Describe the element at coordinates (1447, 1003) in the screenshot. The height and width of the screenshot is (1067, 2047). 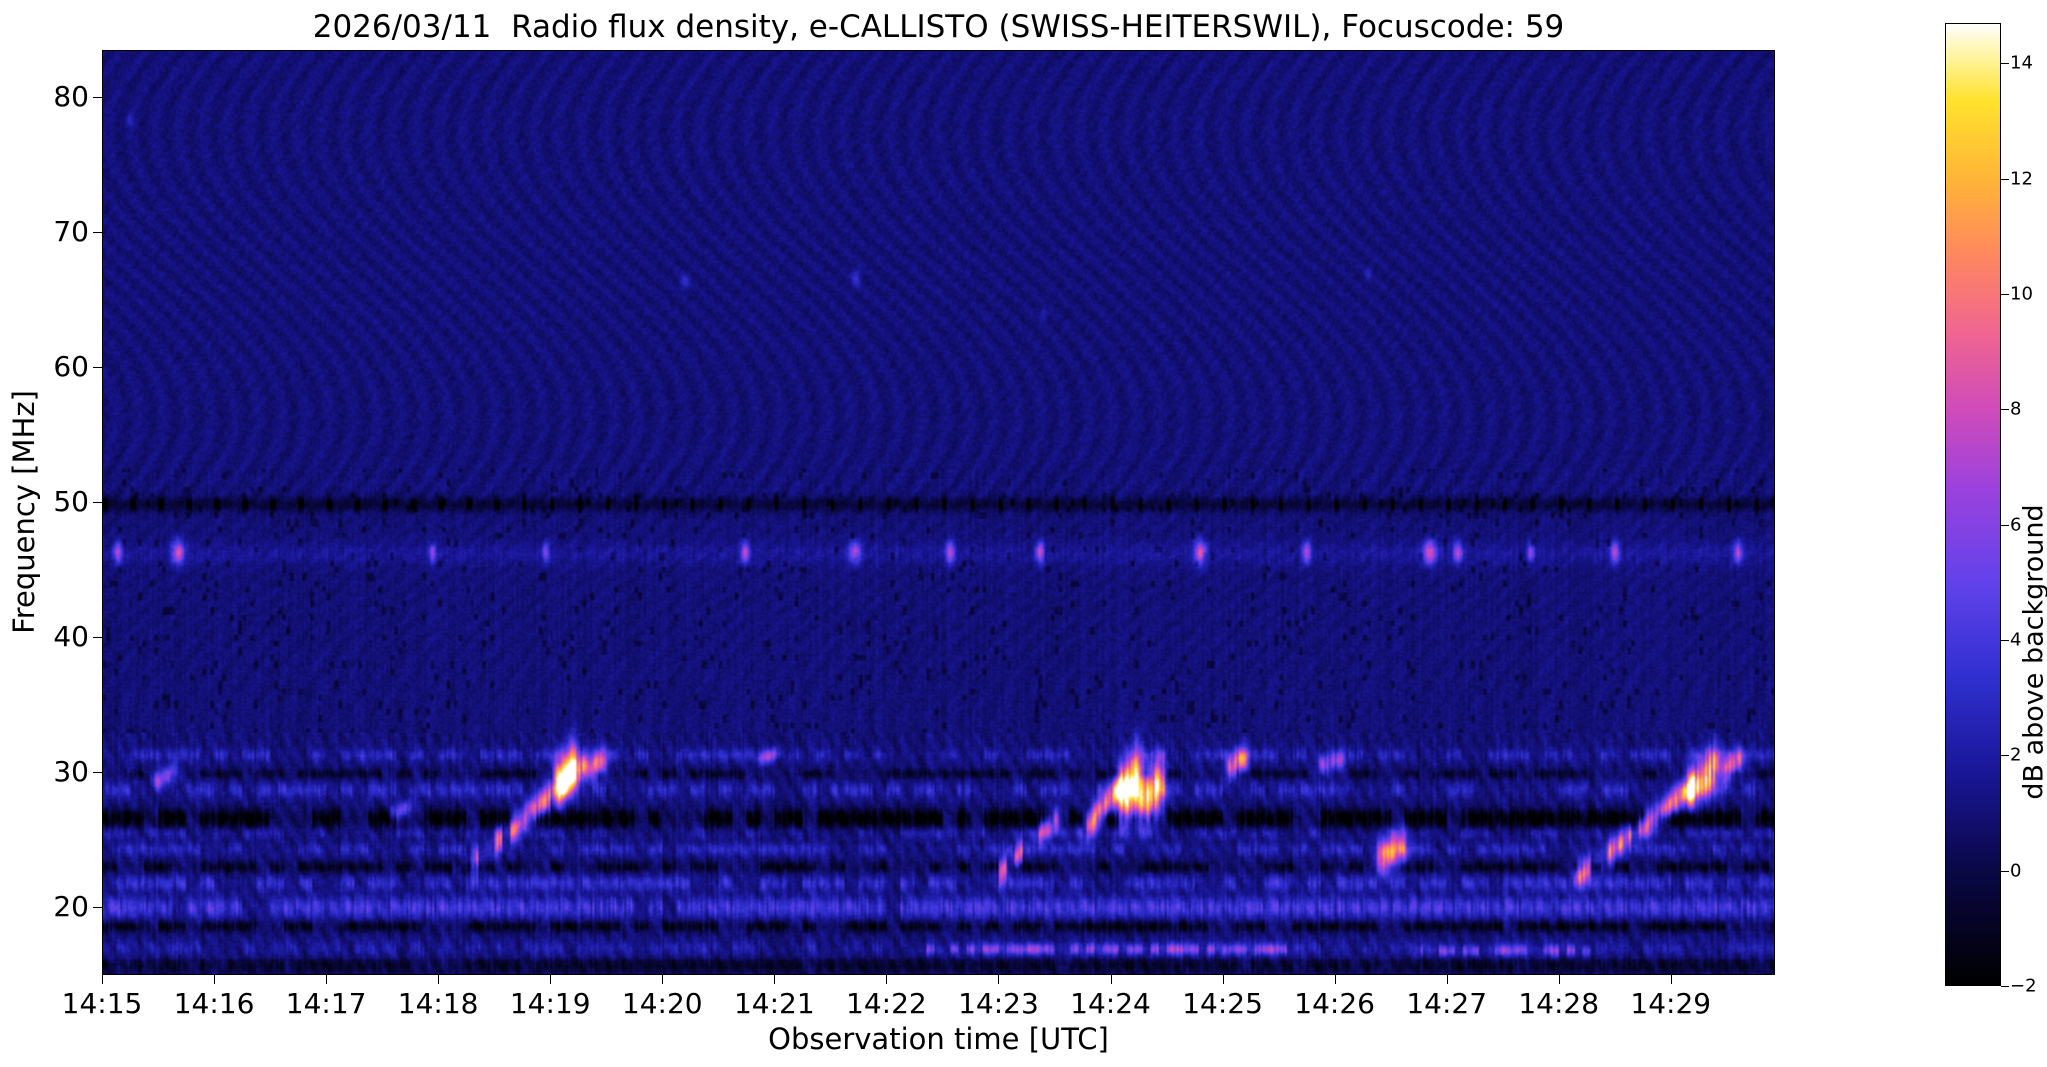
I see `x-tick-label: 14:27` at that location.